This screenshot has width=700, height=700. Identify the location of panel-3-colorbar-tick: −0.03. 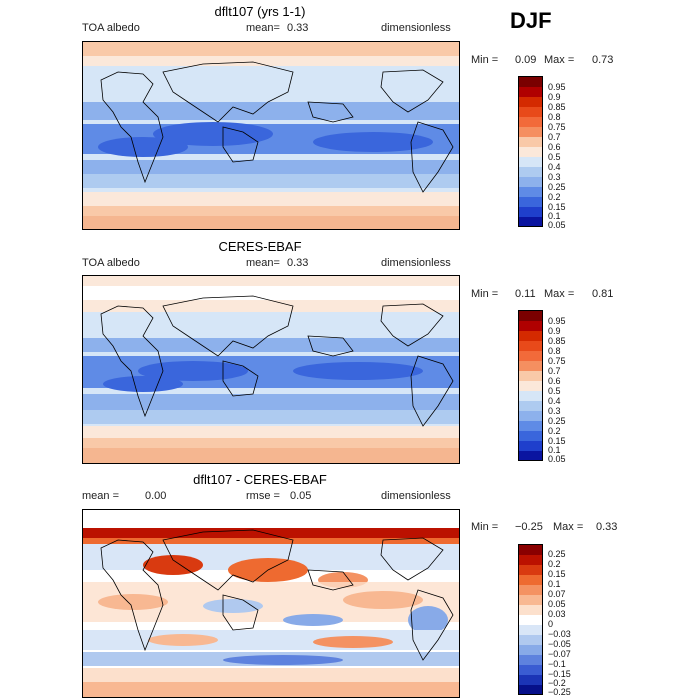
(559, 634).